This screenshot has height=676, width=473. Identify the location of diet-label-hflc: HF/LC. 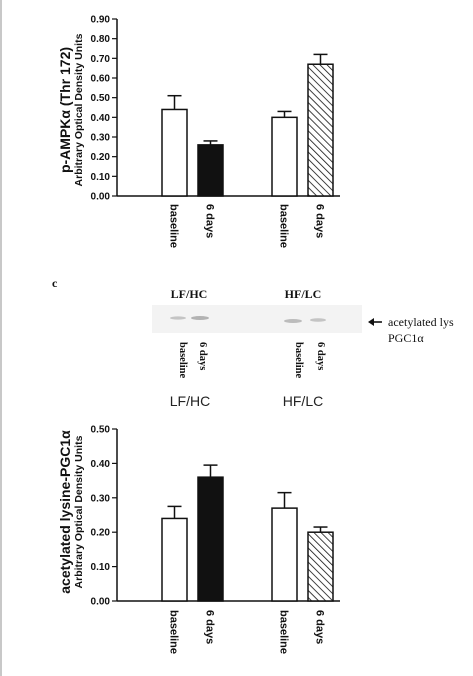
(303, 401).